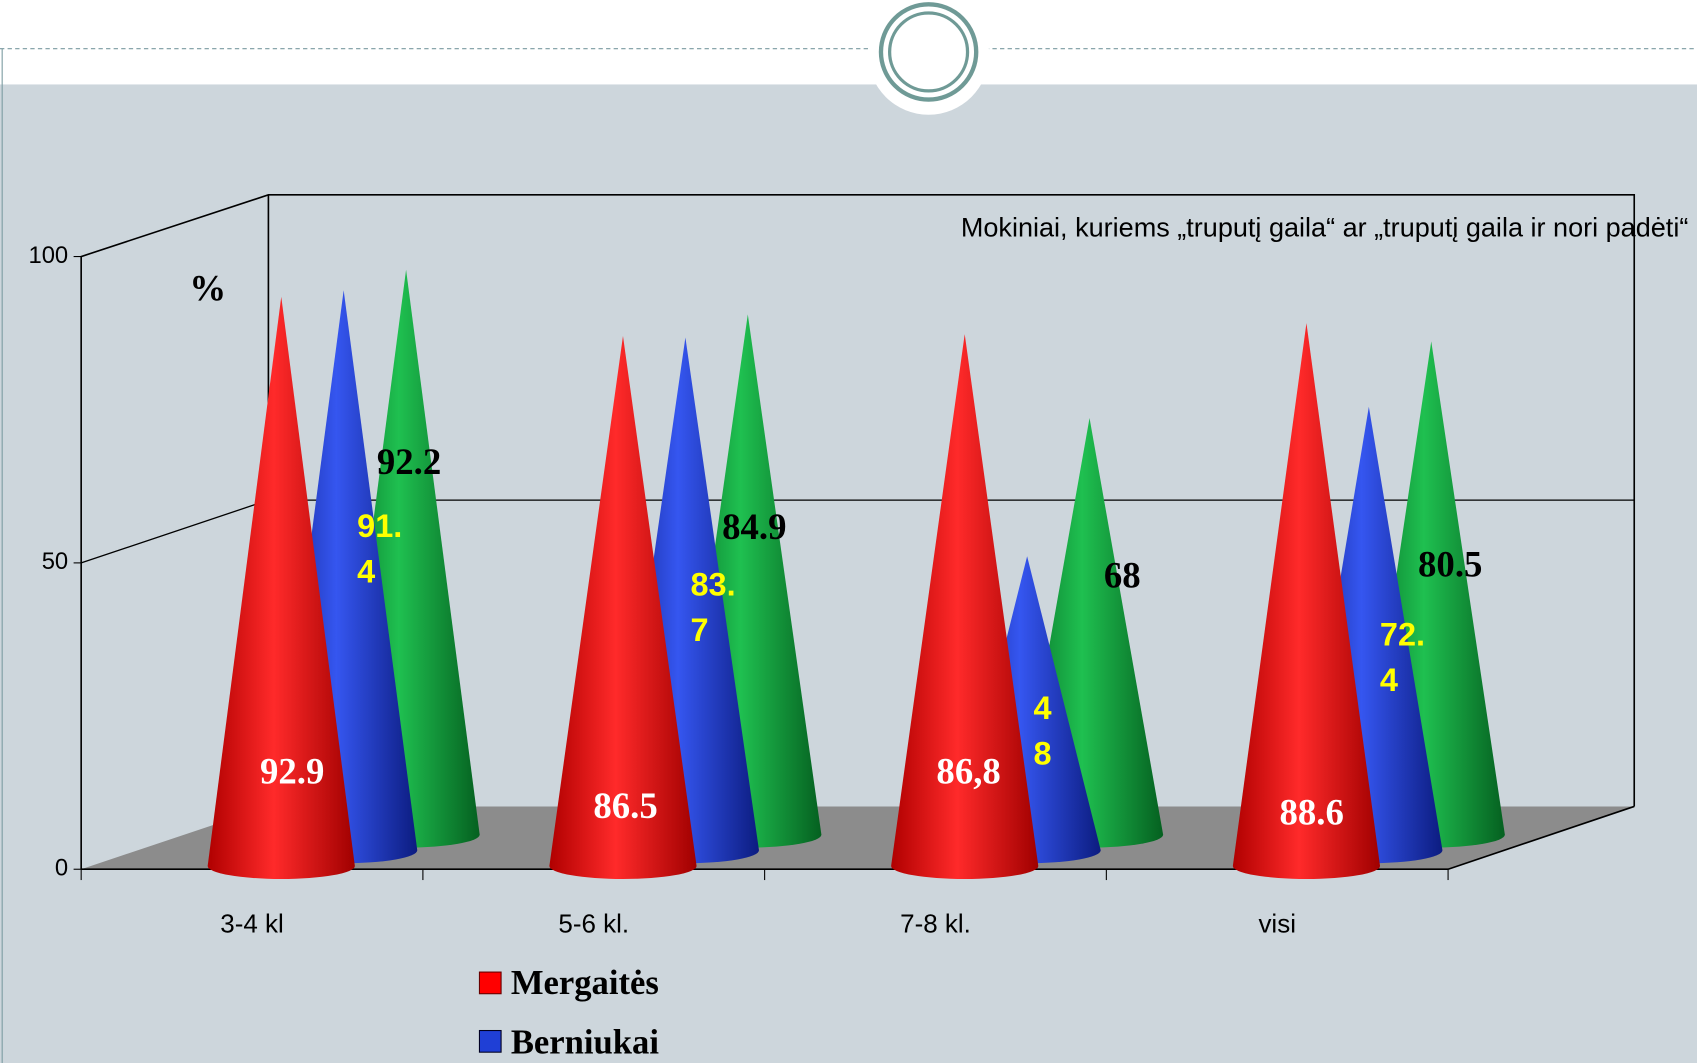  What do you see at coordinates (61, 868) in the screenshot?
I see `y-tick-label: 0` at bounding box center [61, 868].